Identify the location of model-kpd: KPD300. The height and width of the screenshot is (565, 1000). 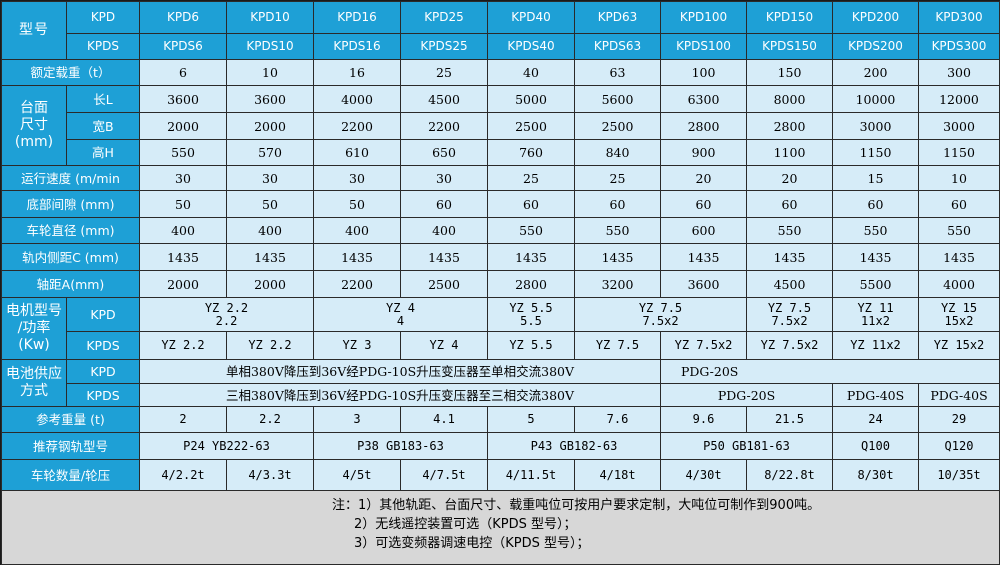
(959, 17).